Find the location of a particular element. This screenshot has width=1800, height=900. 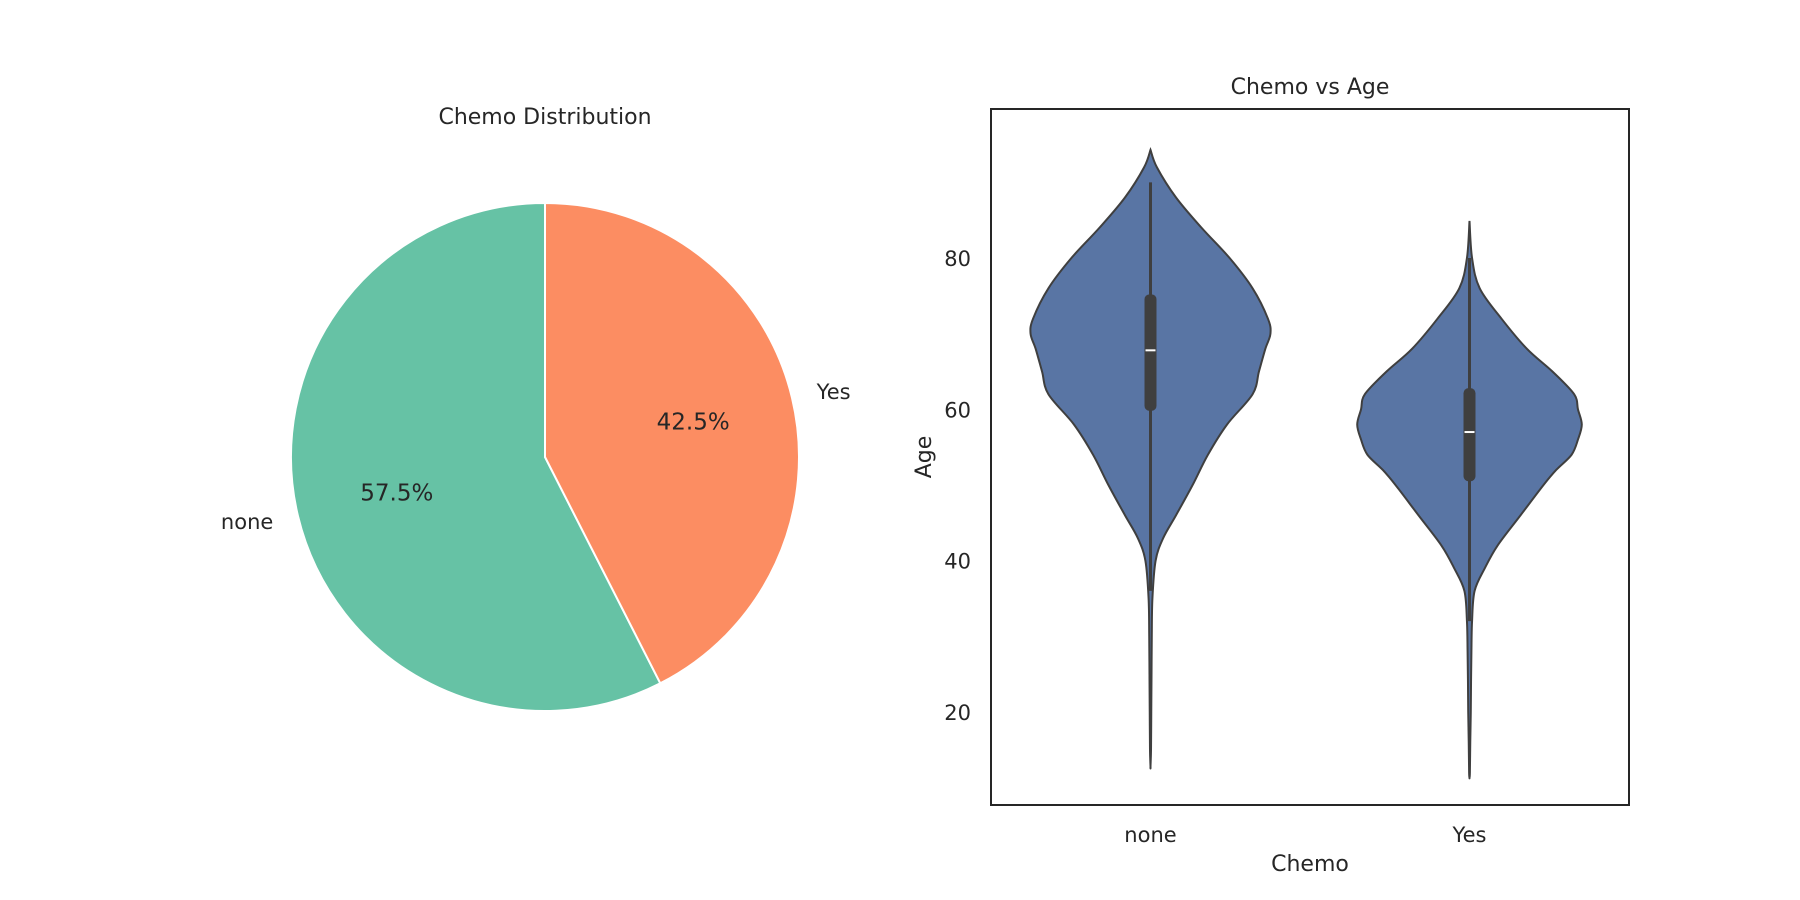

x-axis-ticks: none Yes is located at coordinates (1305, 835).